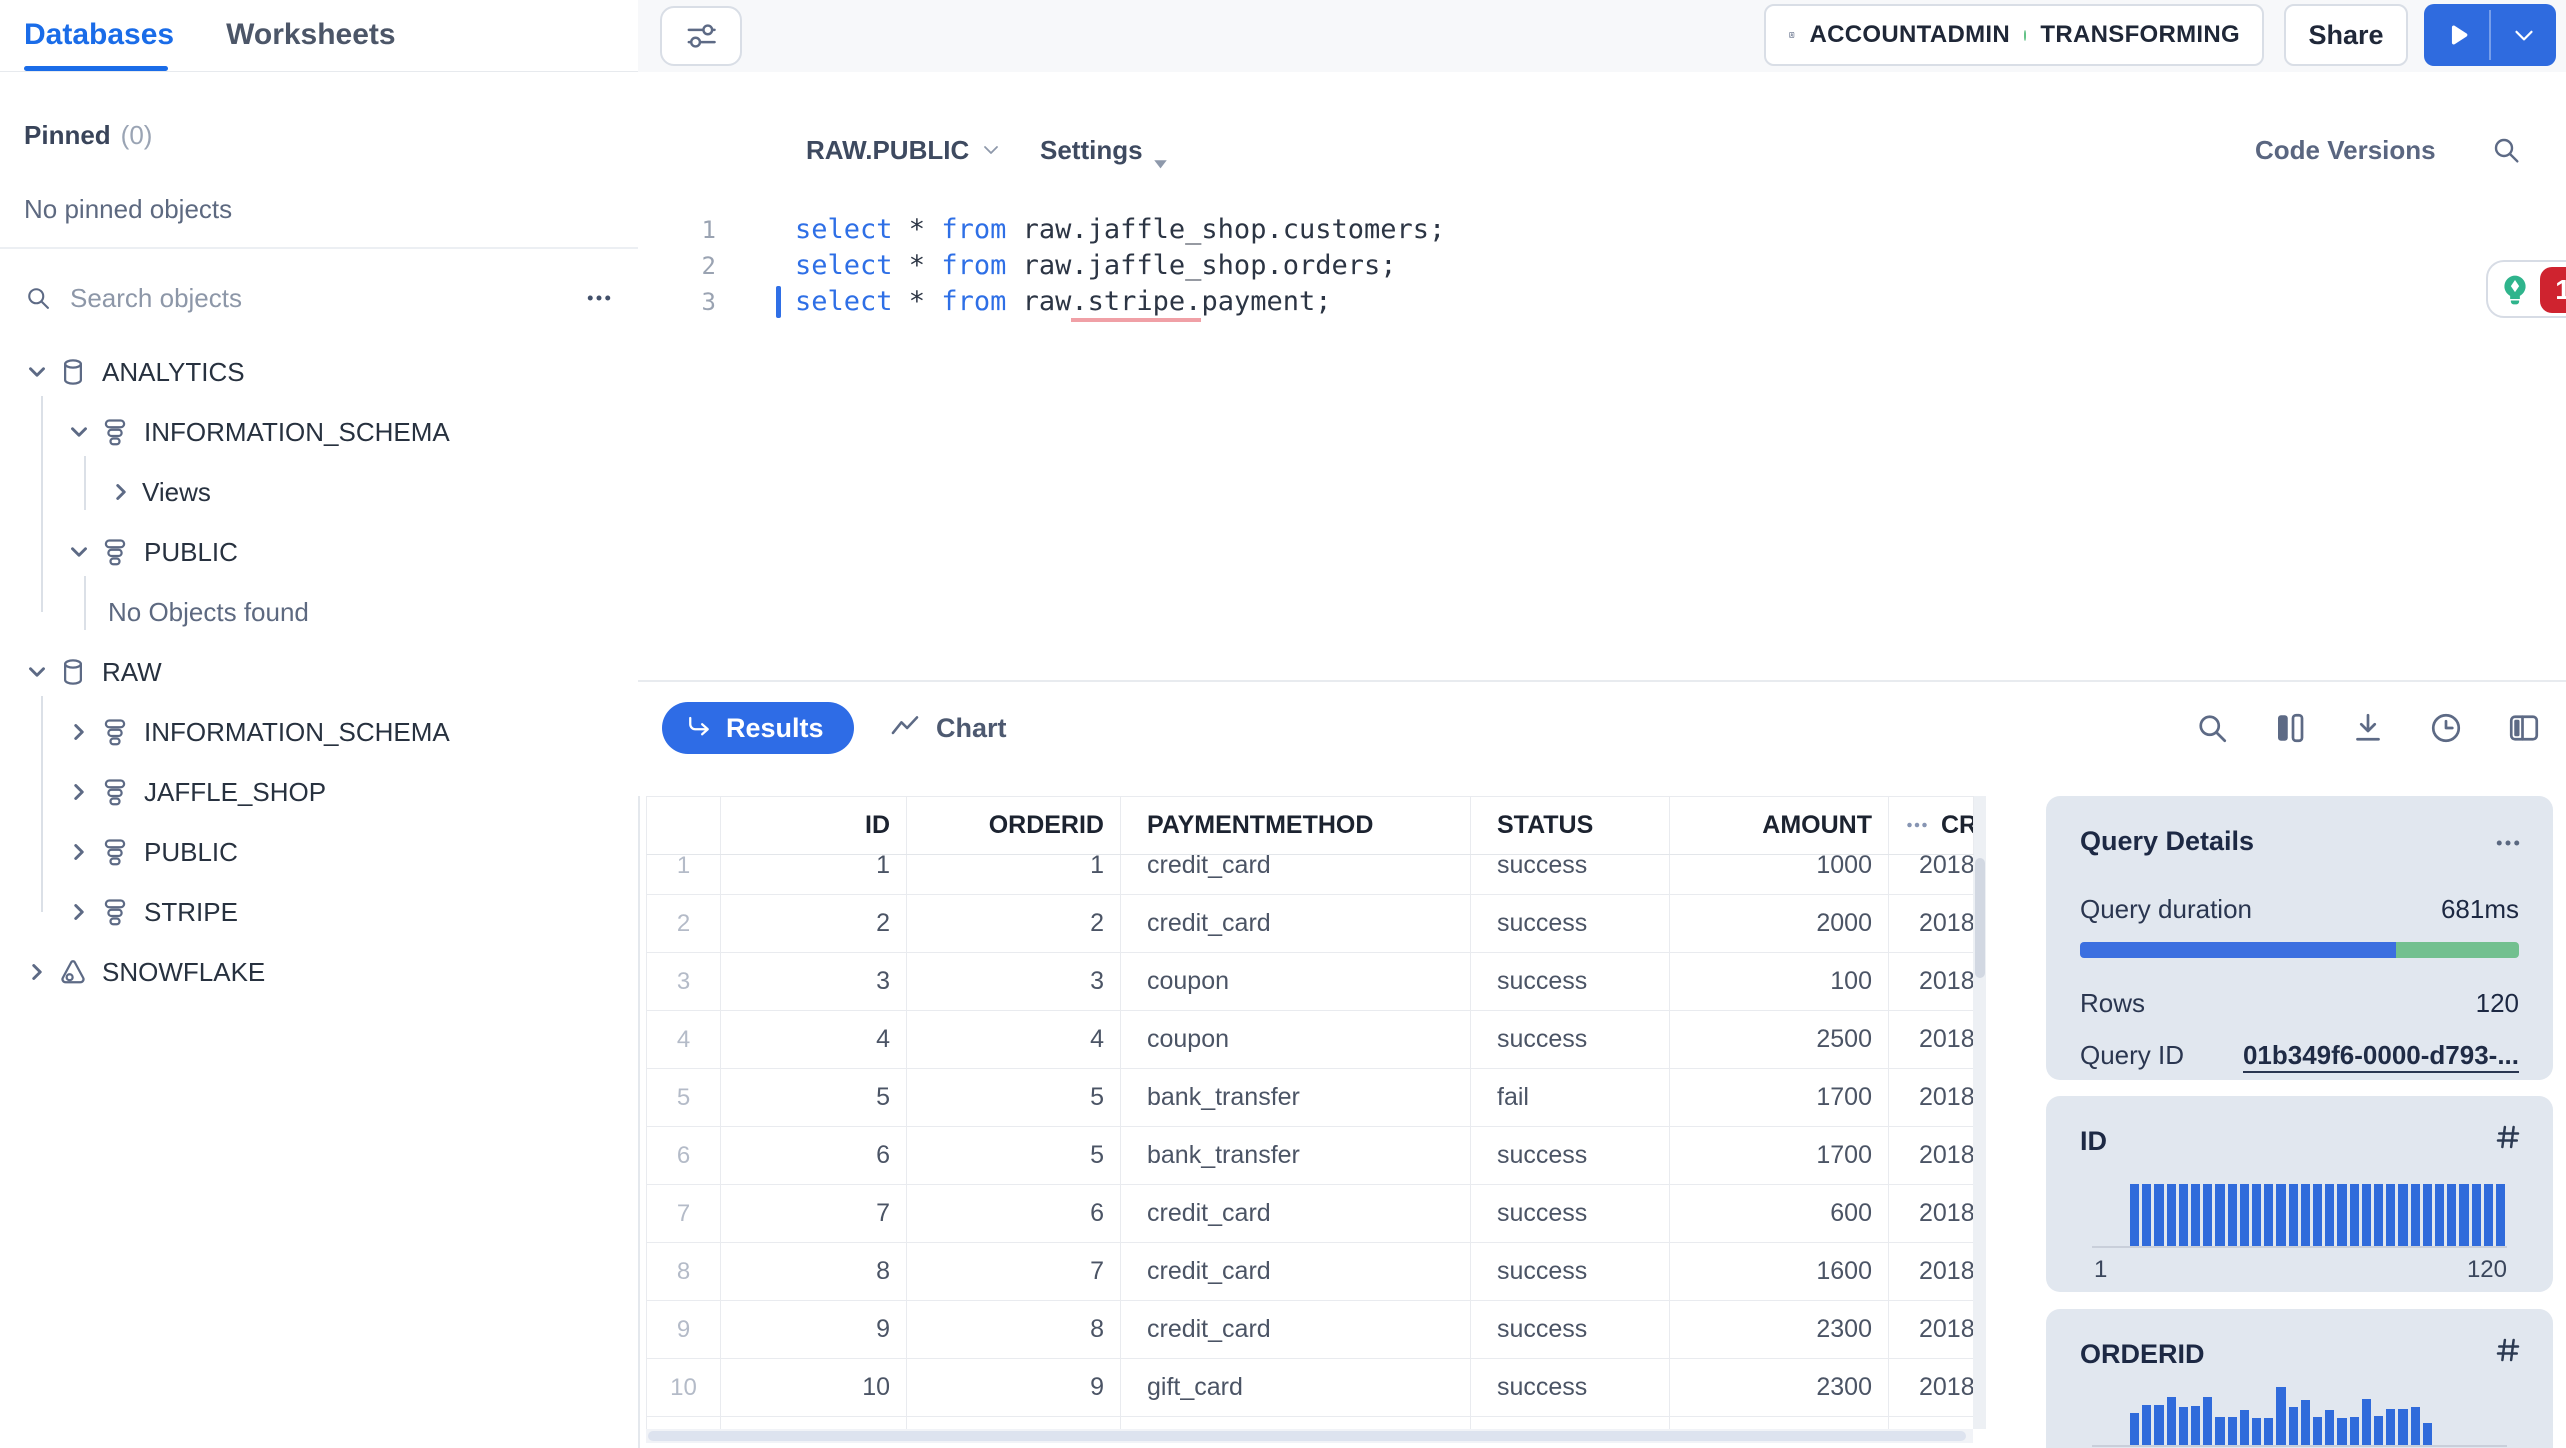  Describe the element at coordinates (1979, 1112) in the screenshot. I see `vertical-scrollbar` at that location.